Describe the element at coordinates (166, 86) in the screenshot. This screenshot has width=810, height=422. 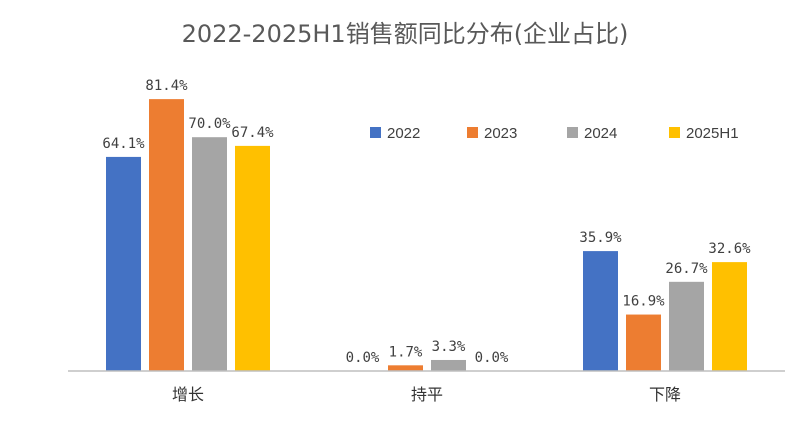
I see `data-label-2023-0: 81.4%` at that location.